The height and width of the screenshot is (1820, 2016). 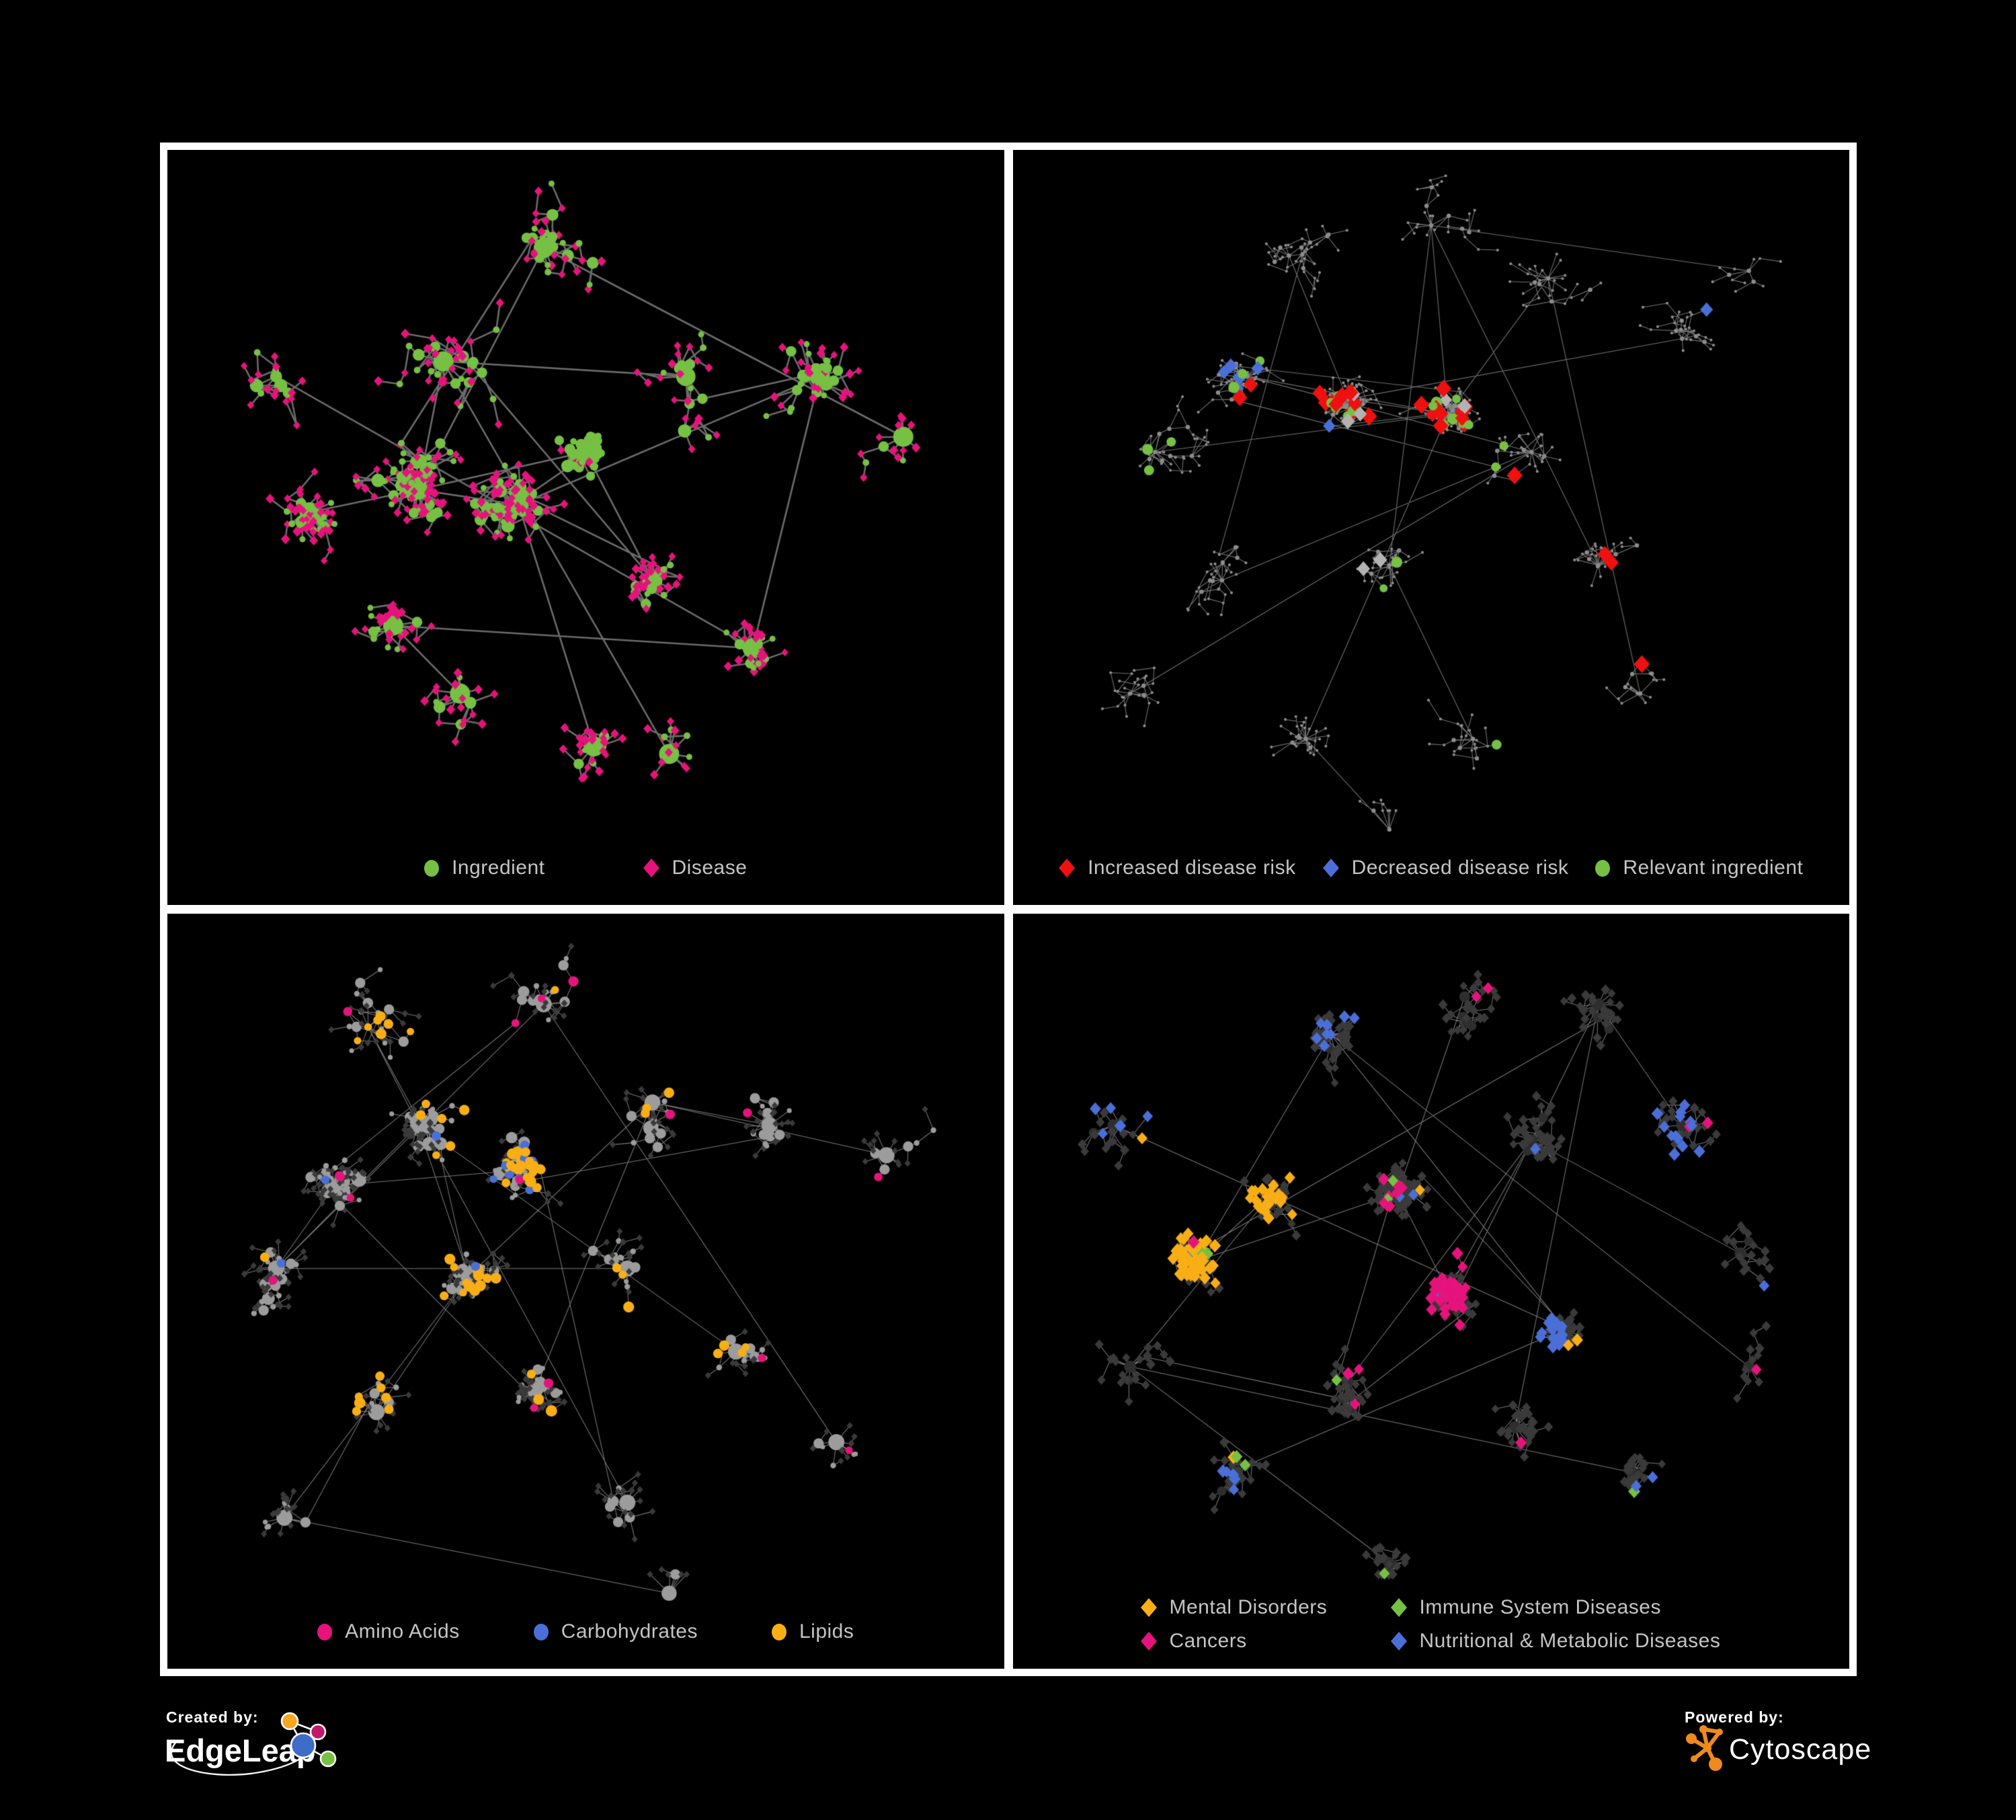 I want to click on legend-item-decreased-risk: Decreased disease risk, so click(x=1445, y=868).